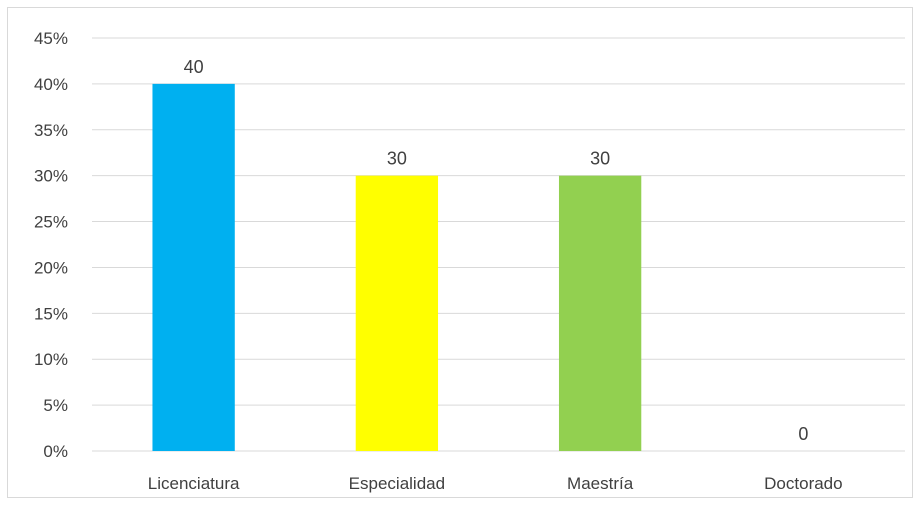 The image size is (920, 505). What do you see at coordinates (397, 159) in the screenshot?
I see `data-label-1: 30` at bounding box center [397, 159].